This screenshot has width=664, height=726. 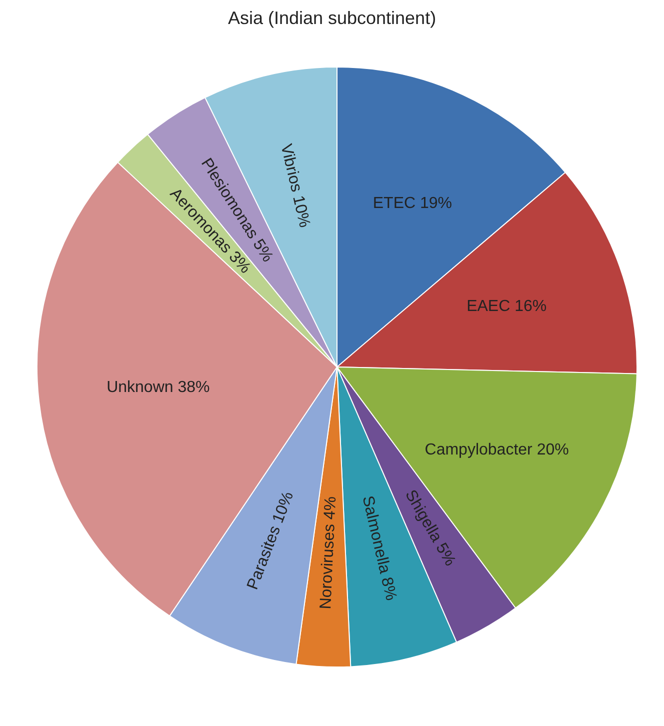 I want to click on slice-label: ETEC 19%, so click(x=412, y=203).